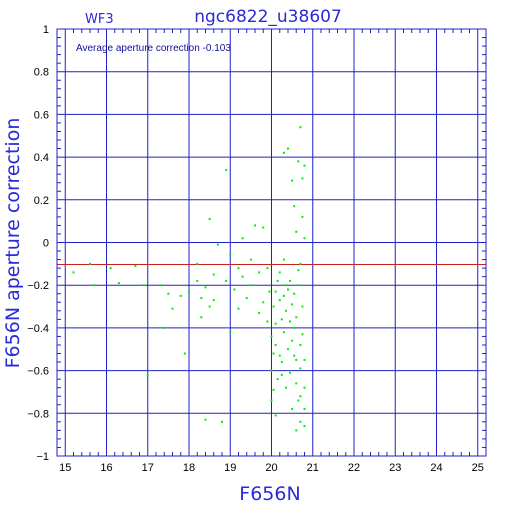  Describe the element at coordinates (106, 468) in the screenshot. I see `x-tick-label: 16` at that location.